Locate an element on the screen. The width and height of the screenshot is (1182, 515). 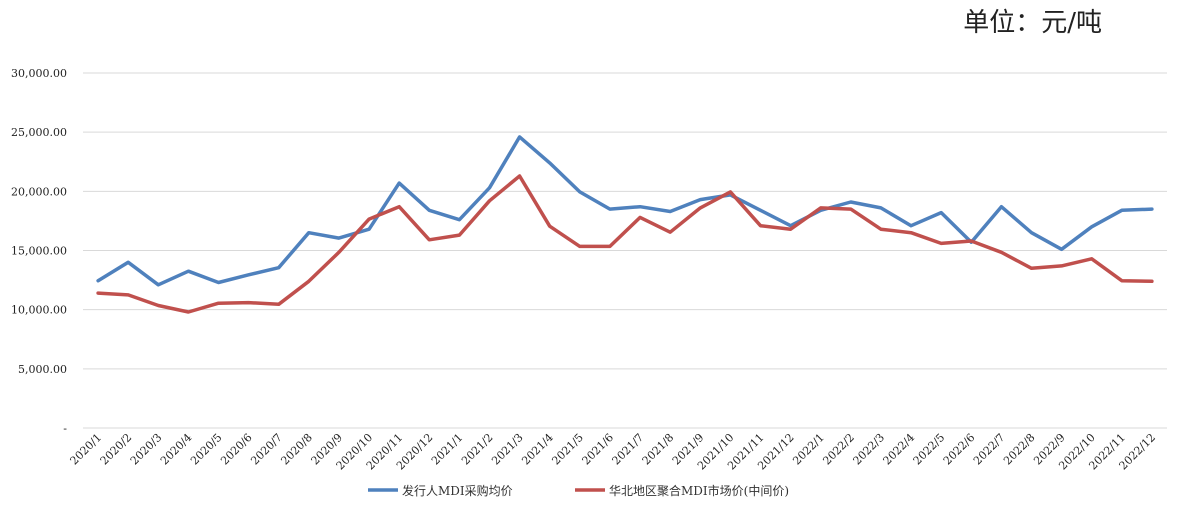
x-tick-label: 2020/8 is located at coordinates (296, 449).